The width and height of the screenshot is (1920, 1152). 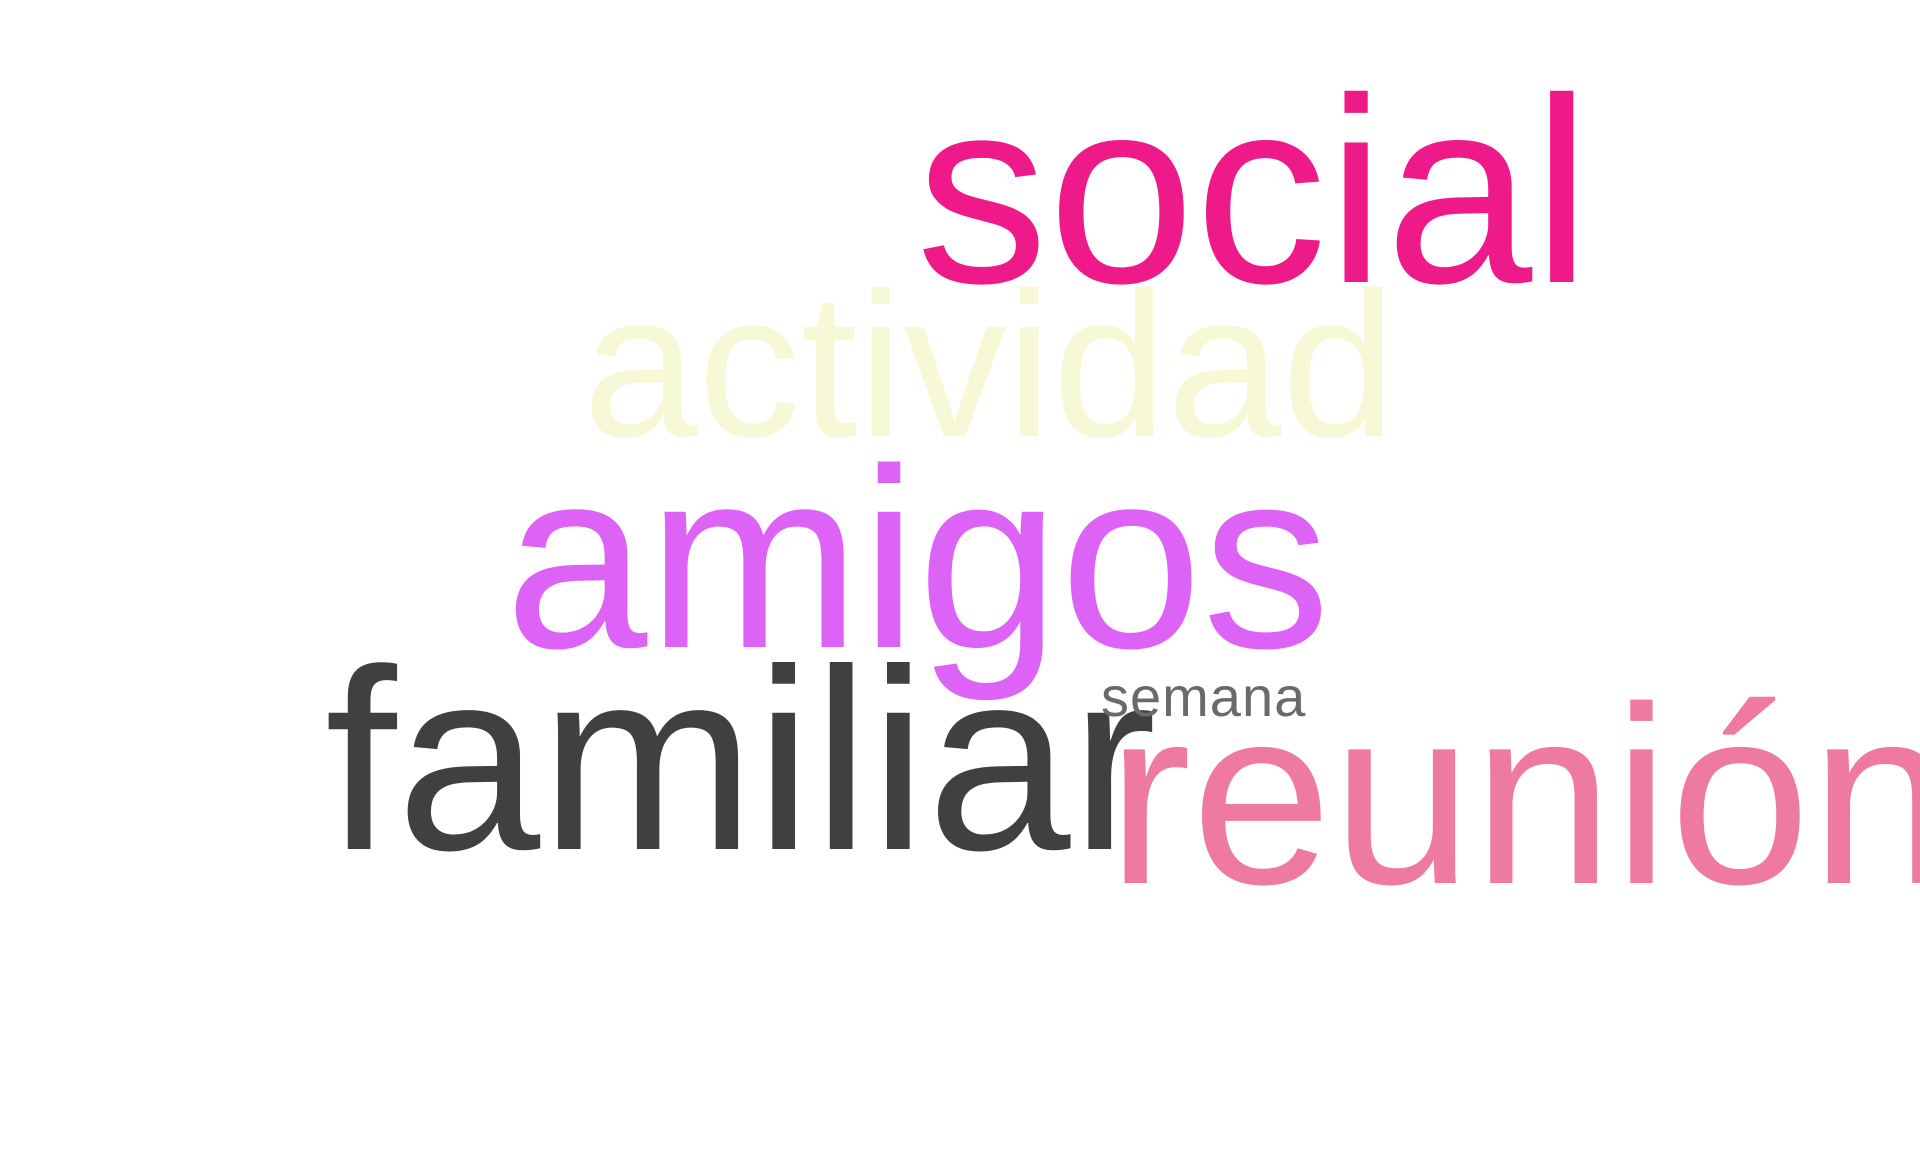 I want to click on word-semana: semana, so click(x=1204, y=696).